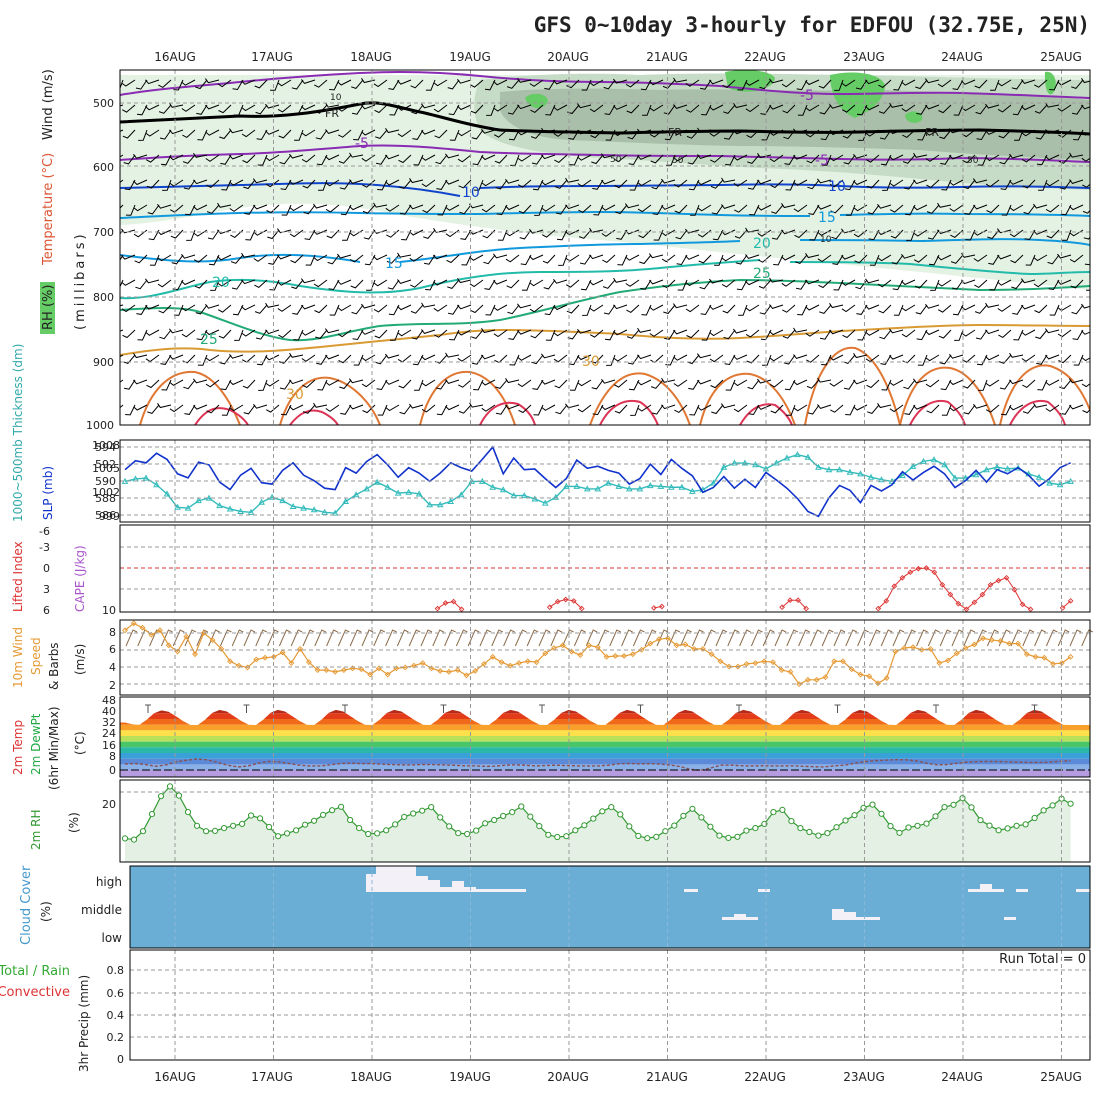 The image size is (1100, 1100). Describe the element at coordinates (536, 100) in the screenshot. I see `rh-area-bright` at that location.